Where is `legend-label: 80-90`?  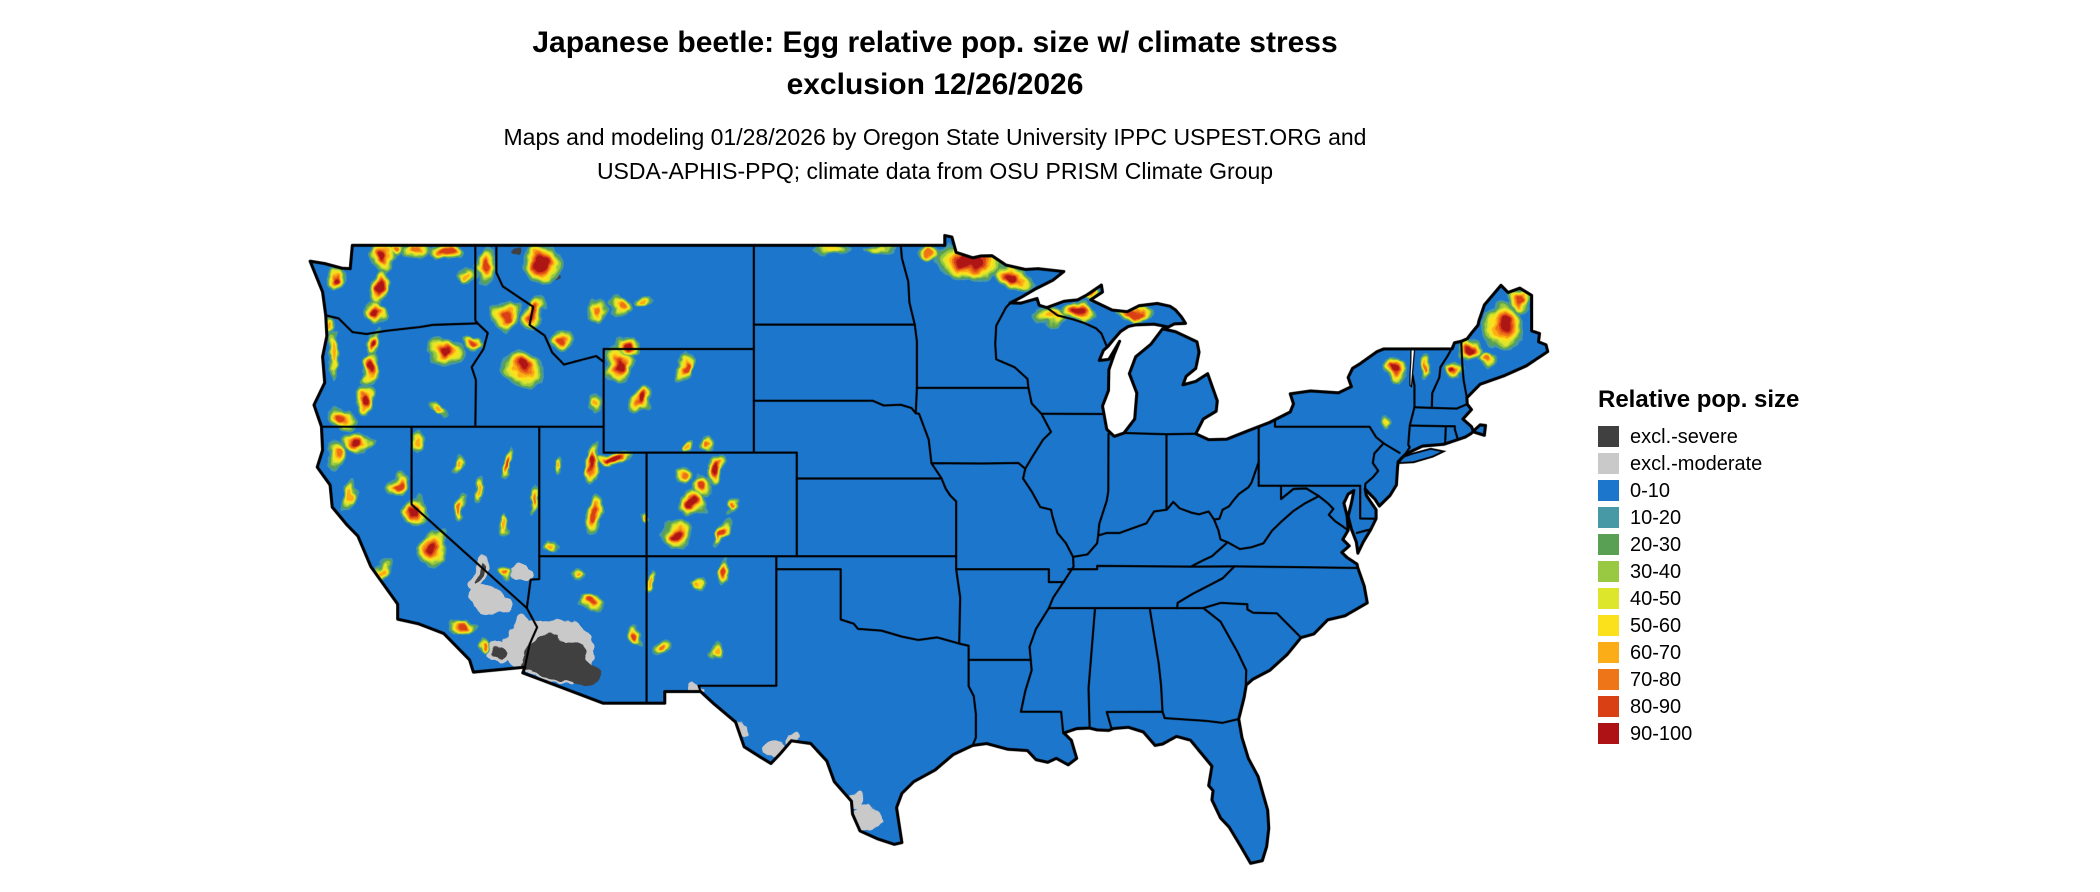 legend-label: 80-90 is located at coordinates (1656, 706).